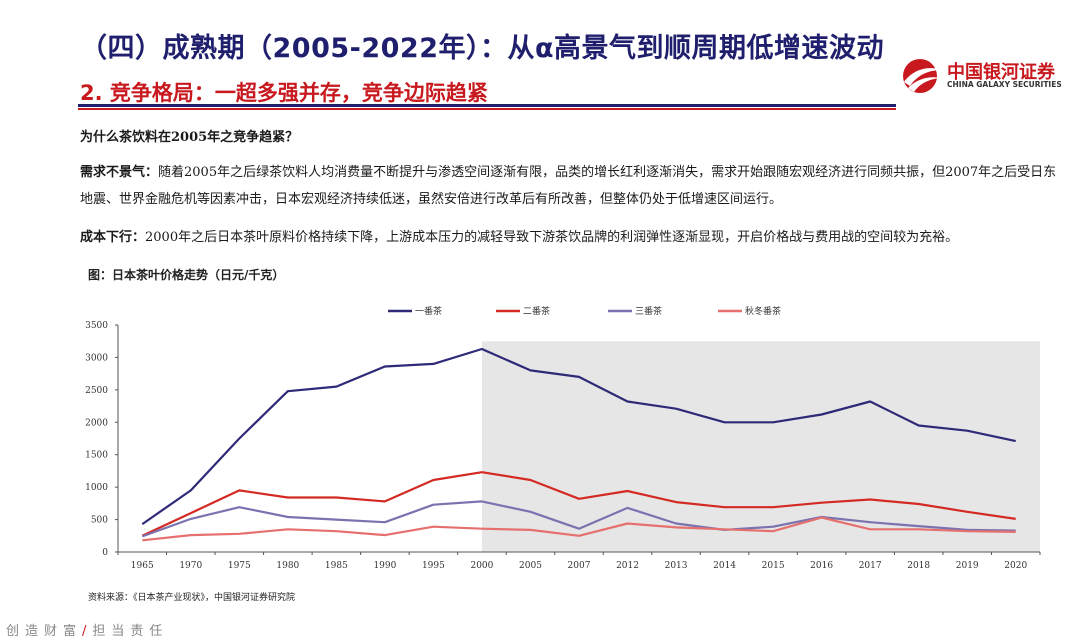 This screenshot has height=643, width=1080. I want to click on x-tick-label: 2017, so click(870, 566).